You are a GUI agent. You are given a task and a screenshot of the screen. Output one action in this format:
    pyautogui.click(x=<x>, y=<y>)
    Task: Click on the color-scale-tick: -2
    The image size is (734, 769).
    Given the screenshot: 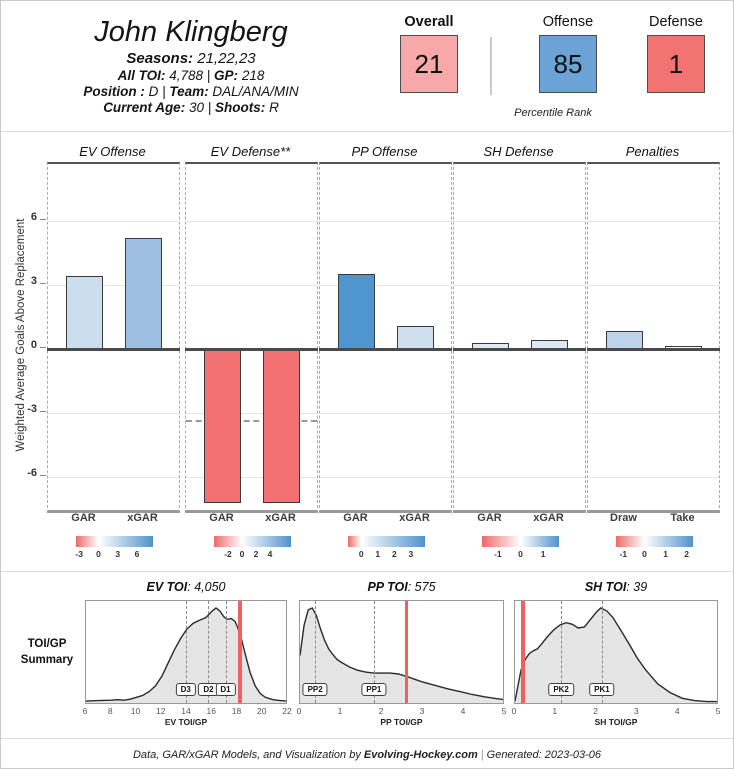 What is the action you would take?
    pyautogui.click(x=228, y=554)
    